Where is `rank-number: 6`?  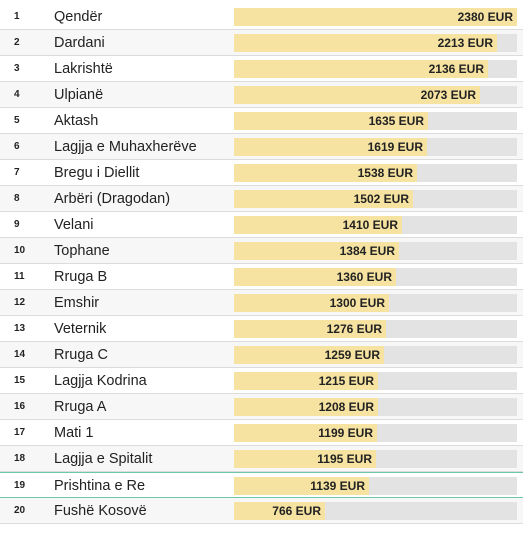
rank-number: 6 is located at coordinates (17, 146).